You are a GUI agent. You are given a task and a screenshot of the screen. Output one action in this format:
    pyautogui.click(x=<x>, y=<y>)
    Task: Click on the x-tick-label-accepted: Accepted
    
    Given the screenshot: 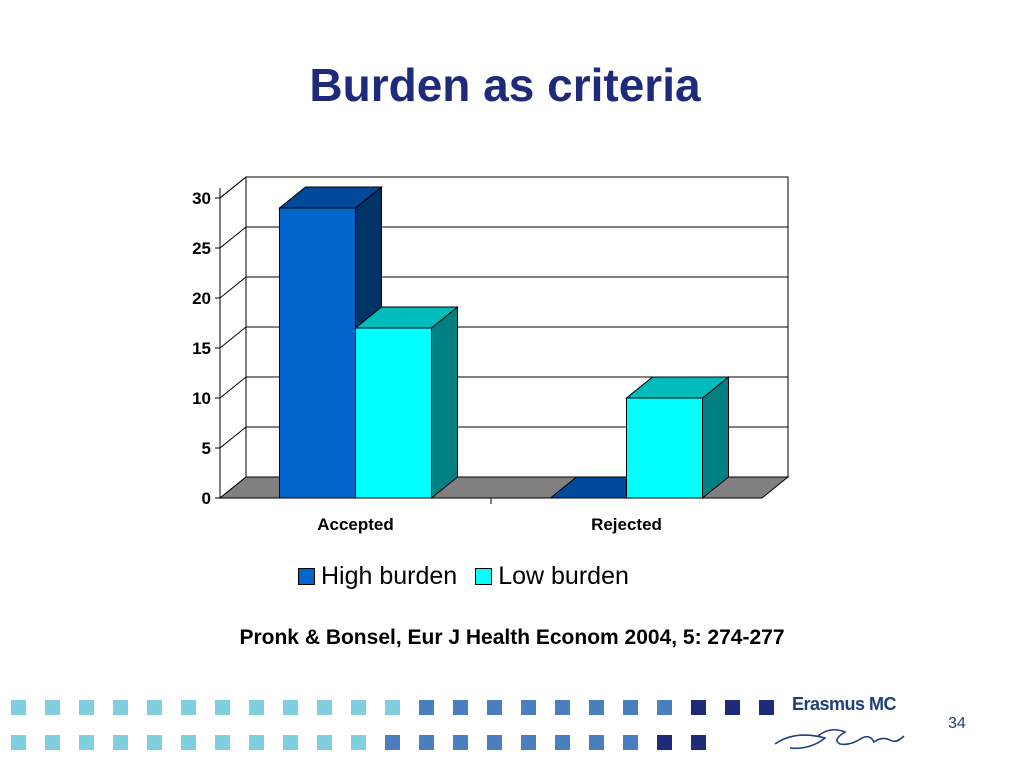 What is the action you would take?
    pyautogui.click(x=355, y=524)
    